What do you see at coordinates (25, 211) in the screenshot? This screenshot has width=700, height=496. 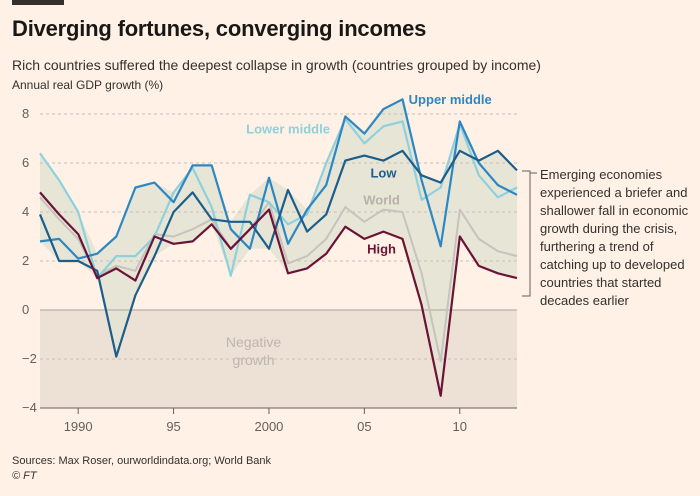 I see `y-tick-label: 4` at bounding box center [25, 211].